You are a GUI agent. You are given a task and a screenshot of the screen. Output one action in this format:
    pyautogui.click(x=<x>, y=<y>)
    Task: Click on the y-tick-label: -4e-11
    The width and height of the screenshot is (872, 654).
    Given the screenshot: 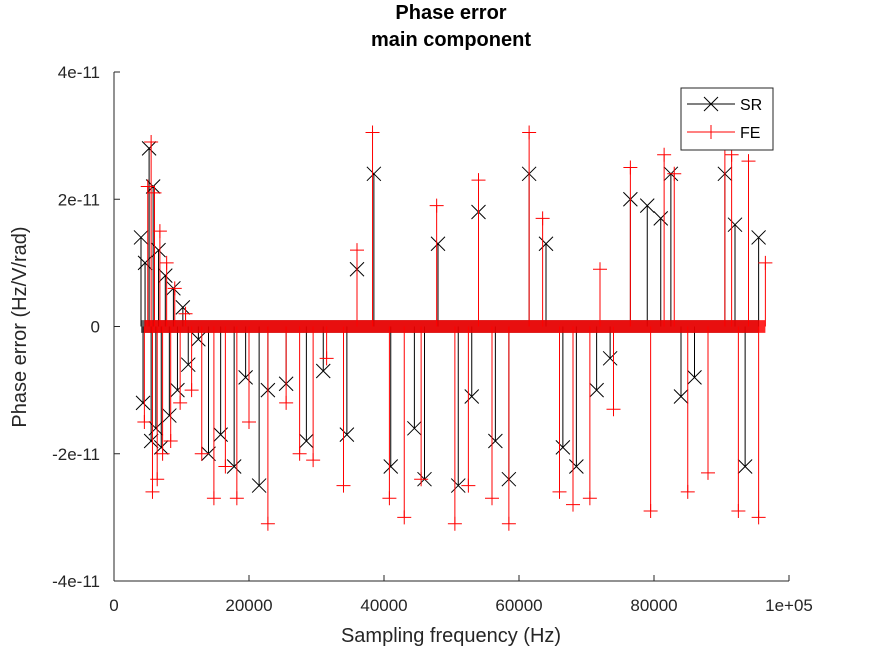 What is the action you would take?
    pyautogui.click(x=76, y=581)
    